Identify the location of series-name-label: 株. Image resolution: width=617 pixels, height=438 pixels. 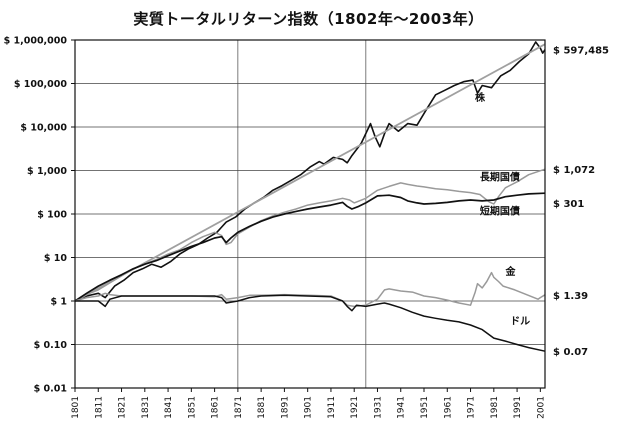
(480, 97).